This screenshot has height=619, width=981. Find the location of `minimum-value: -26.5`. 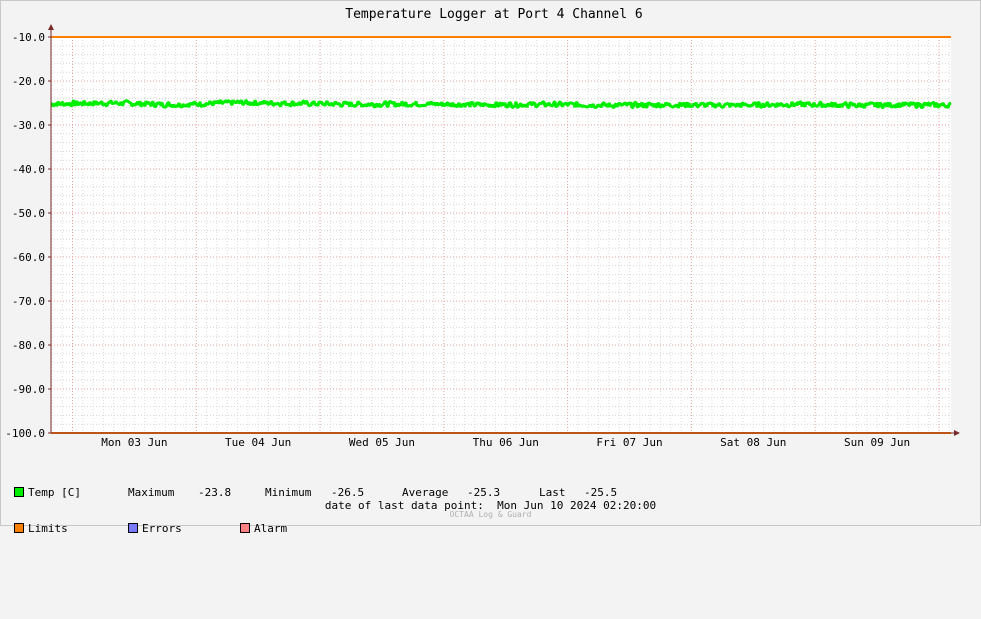

minimum-value: -26.5 is located at coordinates (348, 492).